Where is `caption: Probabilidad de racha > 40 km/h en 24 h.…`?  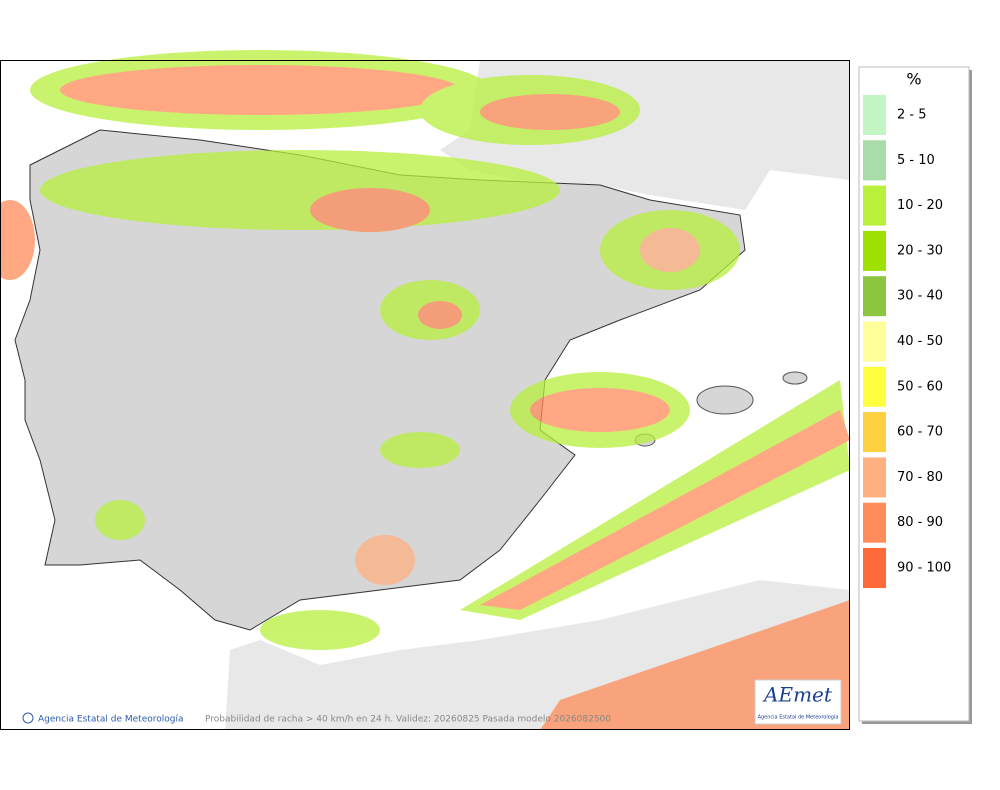 caption: Probabilidad de racha > 40 km/h en 24 h.… is located at coordinates (408, 720).